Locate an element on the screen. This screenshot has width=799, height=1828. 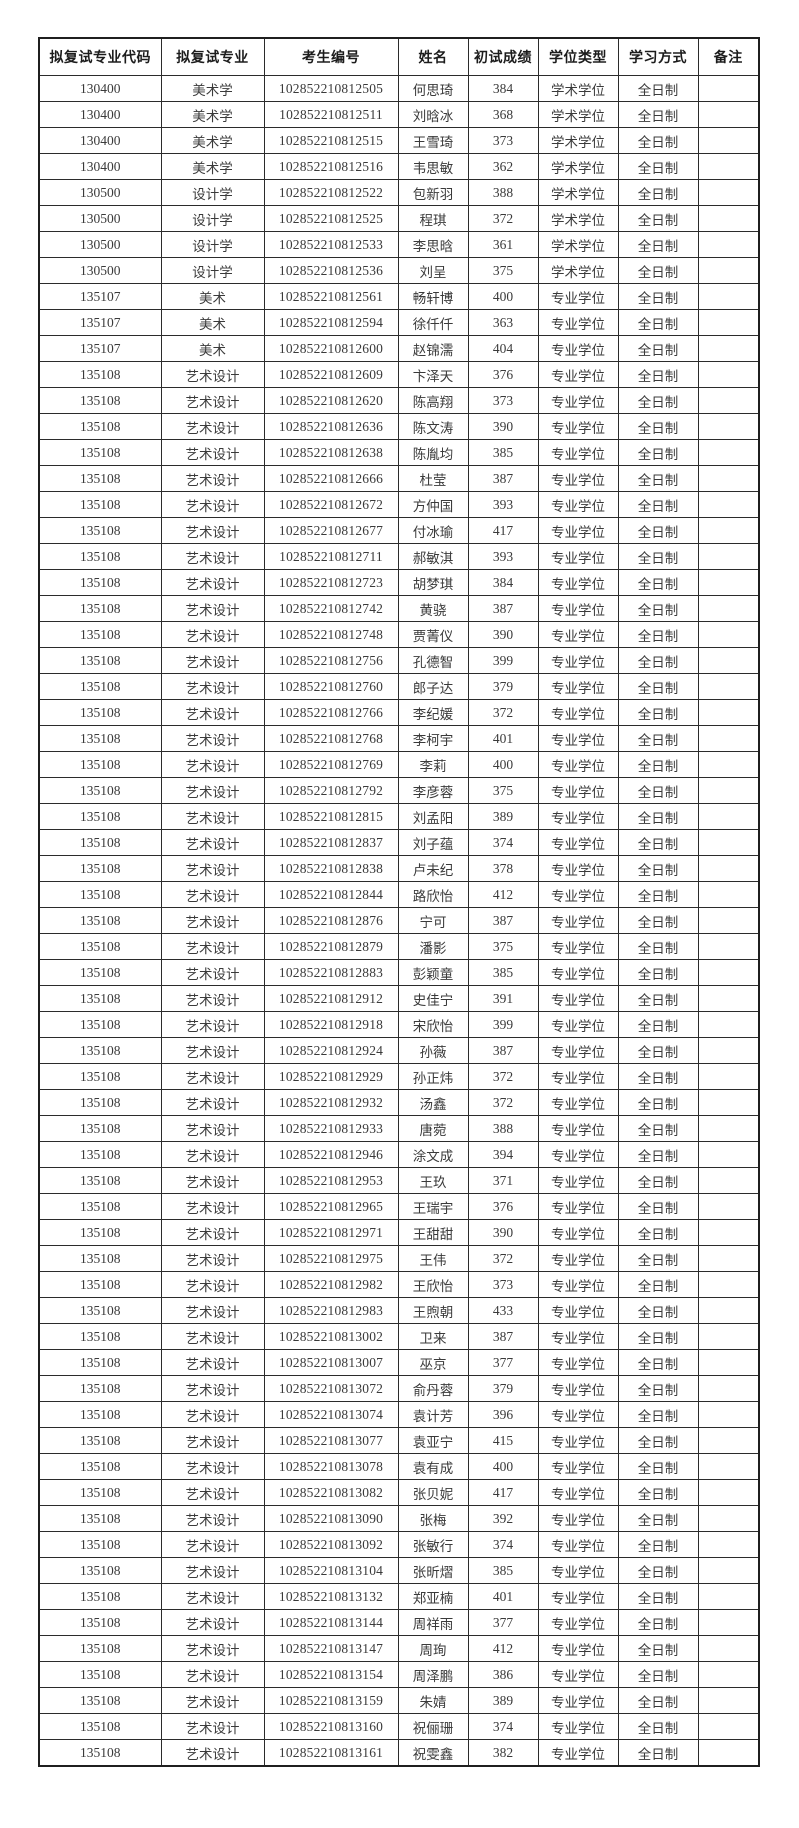
cell-major-code: 135107 is located at coordinates (100, 322).